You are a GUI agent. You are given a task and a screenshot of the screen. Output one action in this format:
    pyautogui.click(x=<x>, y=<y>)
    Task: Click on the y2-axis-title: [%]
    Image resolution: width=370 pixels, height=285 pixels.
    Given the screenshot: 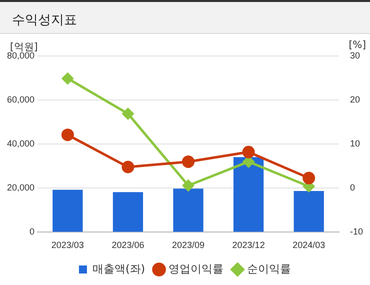 What is the action you would take?
    pyautogui.click(x=357, y=45)
    